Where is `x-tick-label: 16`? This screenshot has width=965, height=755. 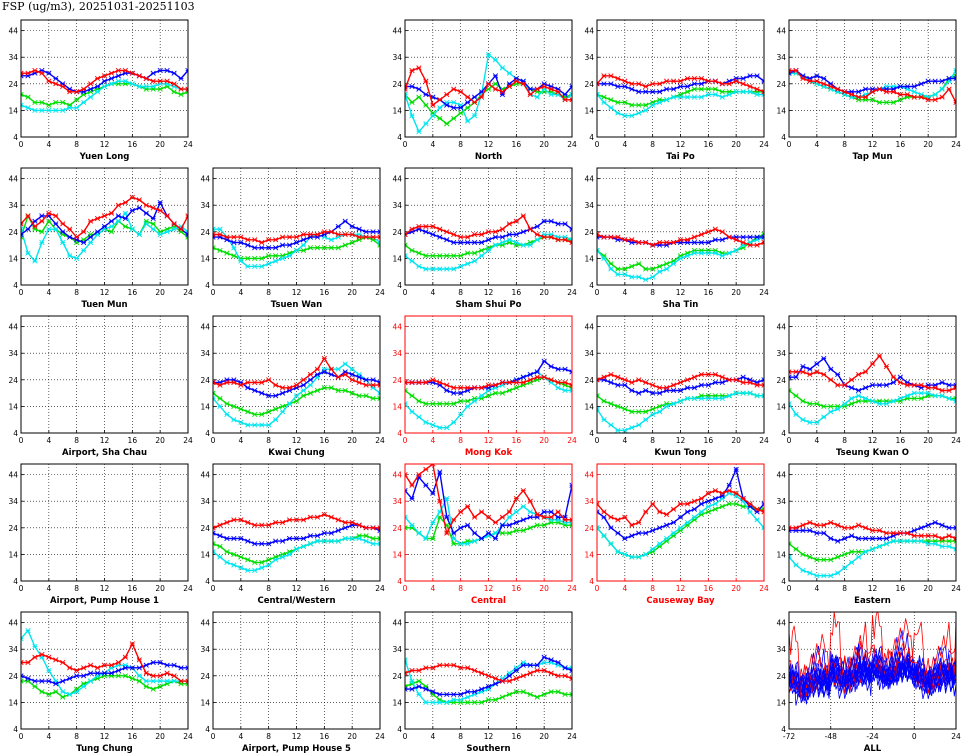 x-tick-label: 16 is located at coordinates (133, 440).